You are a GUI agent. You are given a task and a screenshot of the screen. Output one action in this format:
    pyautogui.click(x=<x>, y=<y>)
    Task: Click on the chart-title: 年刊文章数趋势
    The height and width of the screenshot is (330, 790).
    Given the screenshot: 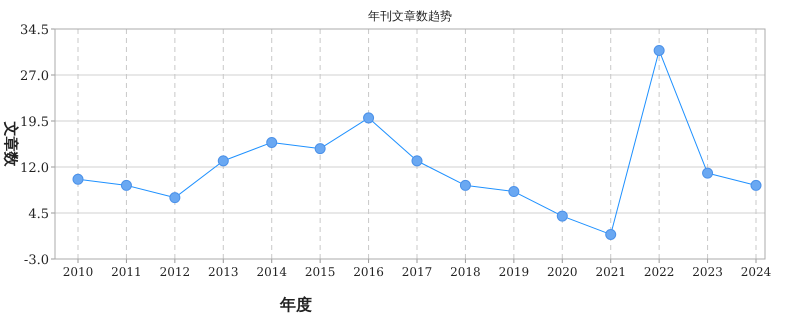 What is the action you would take?
    pyautogui.click(x=410, y=16)
    